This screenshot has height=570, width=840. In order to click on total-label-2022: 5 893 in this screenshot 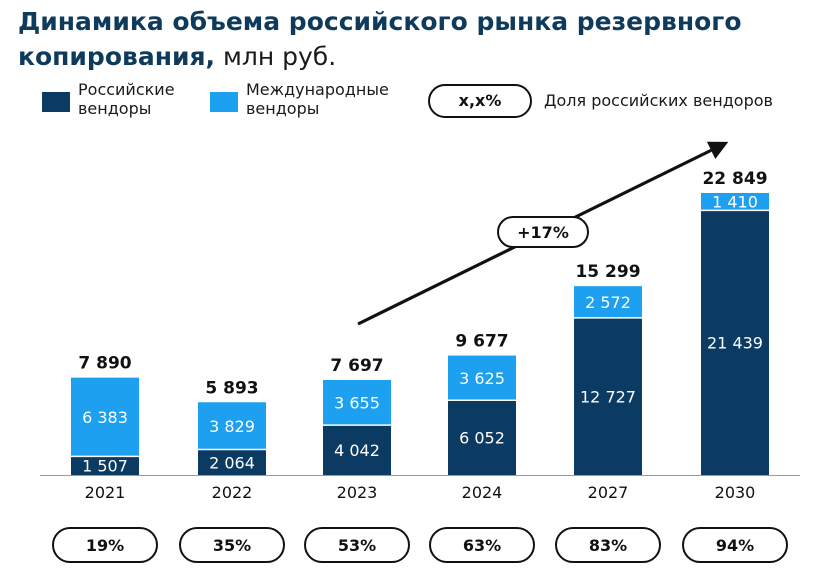, I will do `click(231, 388)`.